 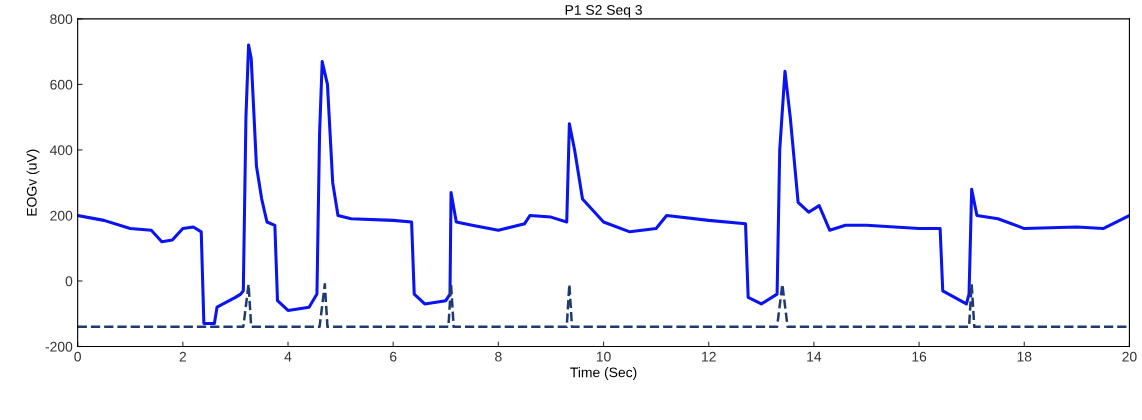 What do you see at coordinates (33, 182) in the screenshot?
I see `y-axis-title: EOGv (uV)` at bounding box center [33, 182].